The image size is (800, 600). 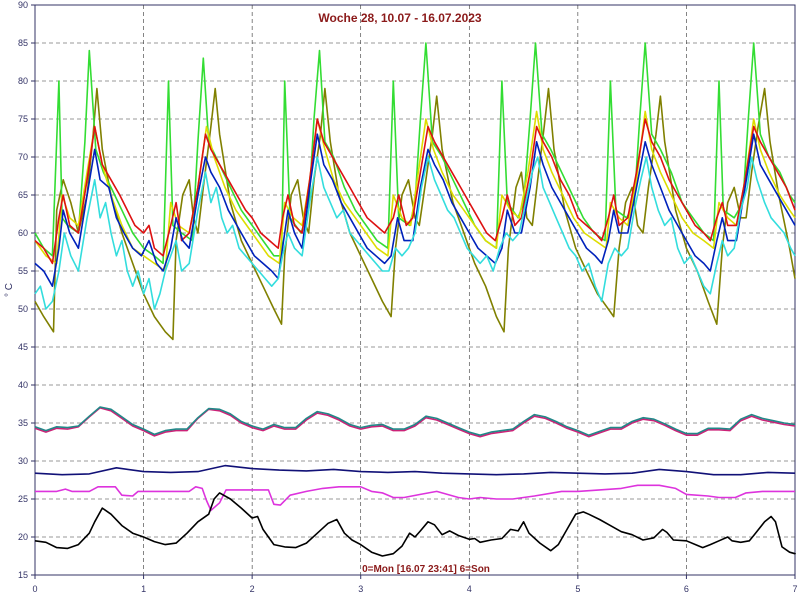 What do you see at coordinates (9, 290) in the screenshot?
I see `y-axis-label: ° C` at bounding box center [9, 290].